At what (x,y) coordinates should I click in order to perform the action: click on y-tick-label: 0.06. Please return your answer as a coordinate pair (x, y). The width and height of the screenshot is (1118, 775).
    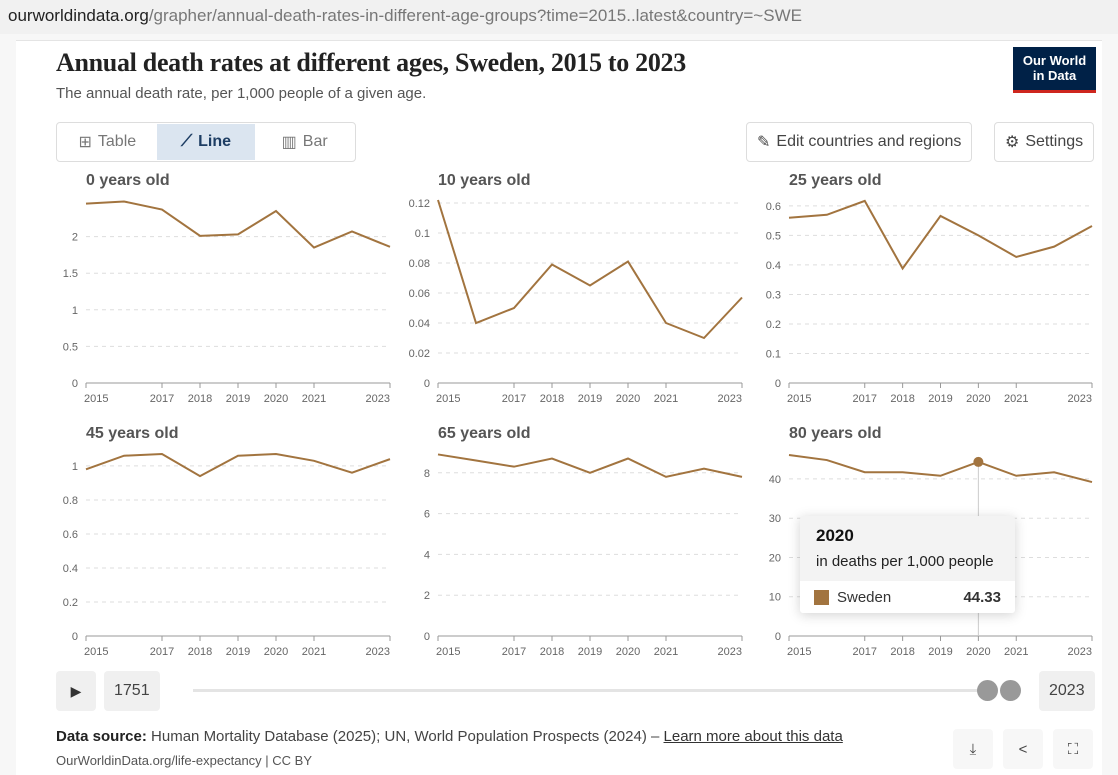
    Looking at the image, I should click on (419, 294).